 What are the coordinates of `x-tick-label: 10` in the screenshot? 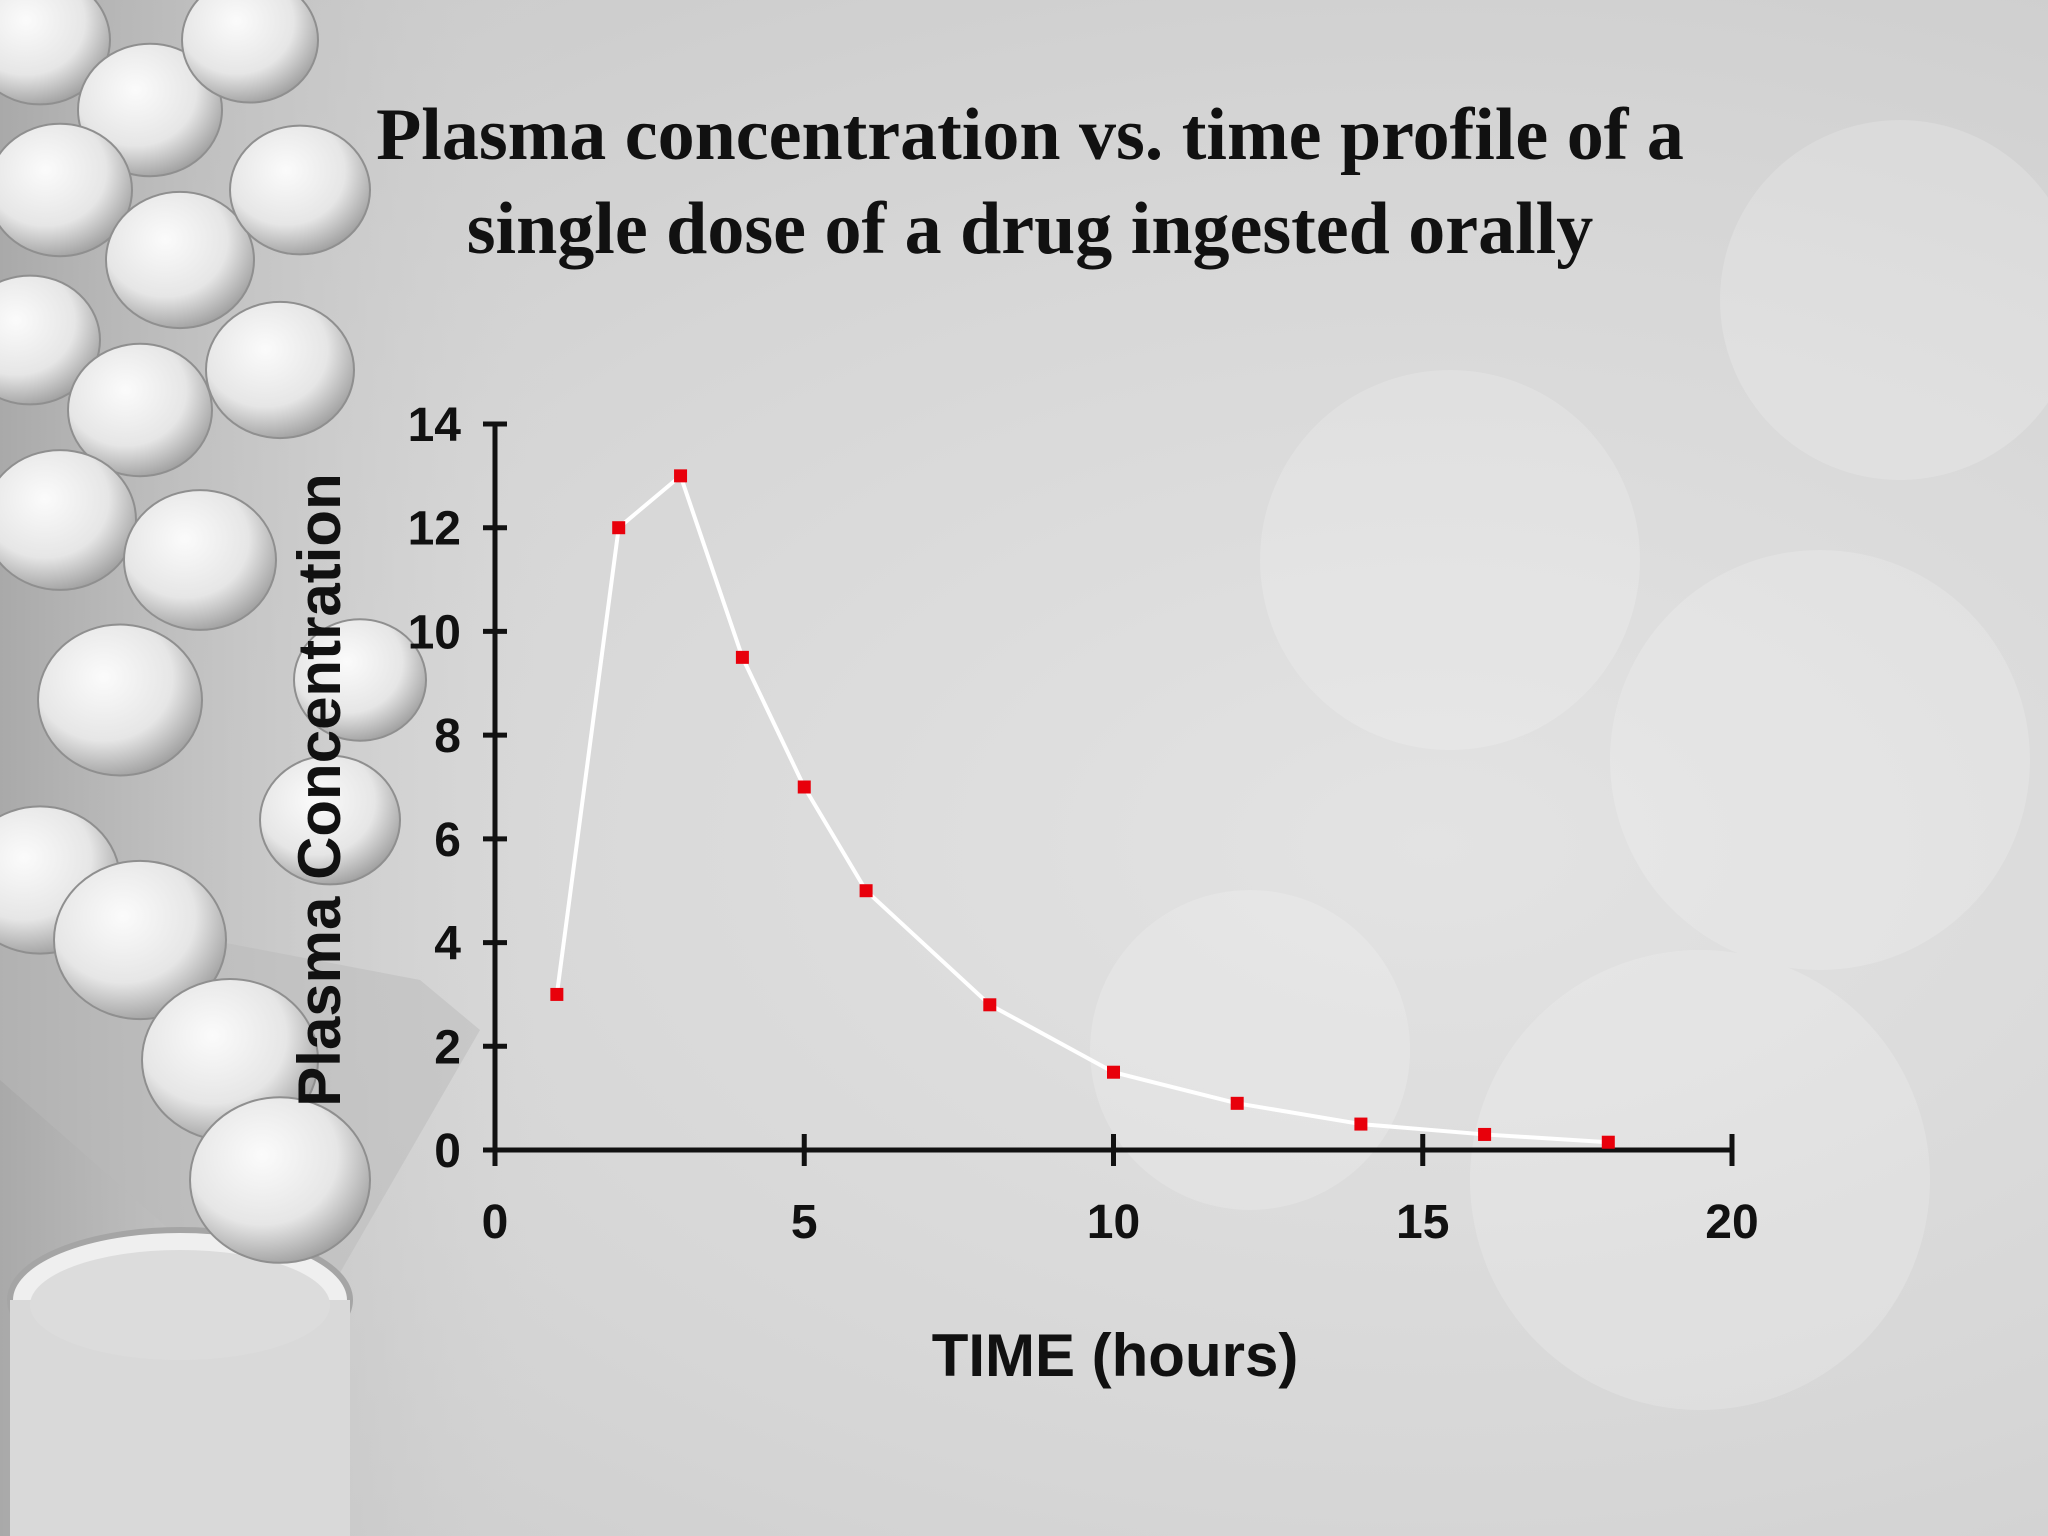 It's located at (1113, 1222).